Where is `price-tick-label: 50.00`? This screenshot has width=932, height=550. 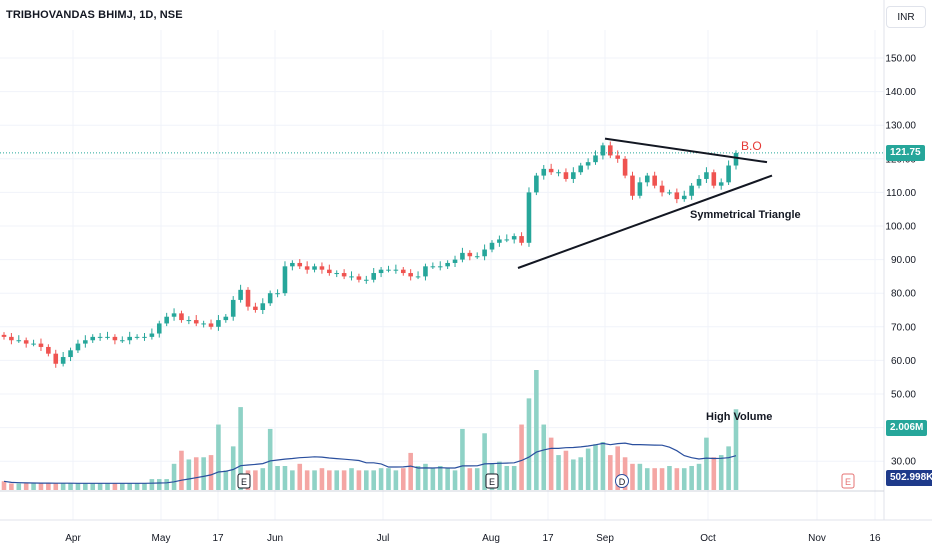 price-tick-label: 50.00 is located at coordinates (903, 395).